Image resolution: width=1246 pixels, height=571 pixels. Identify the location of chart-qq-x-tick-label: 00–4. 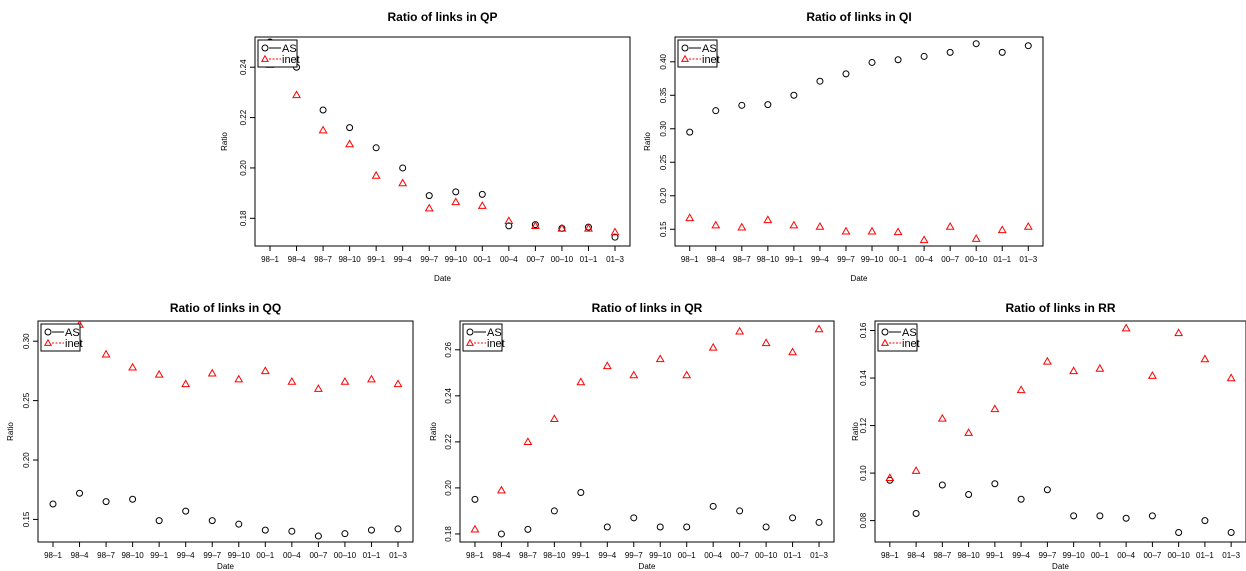
(292, 555).